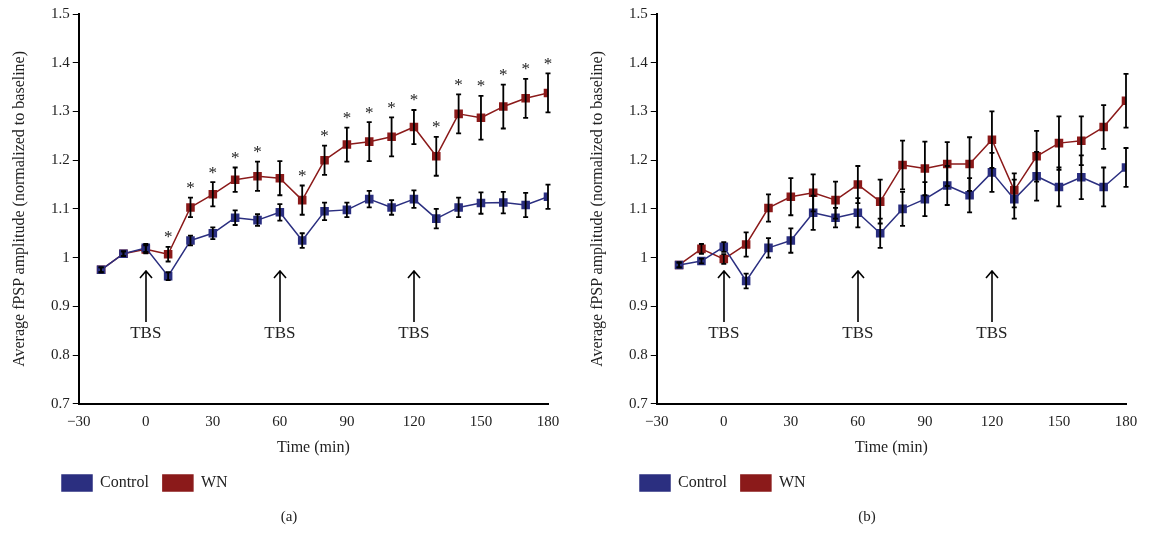  I want to click on text: (a), so click(289, 516).